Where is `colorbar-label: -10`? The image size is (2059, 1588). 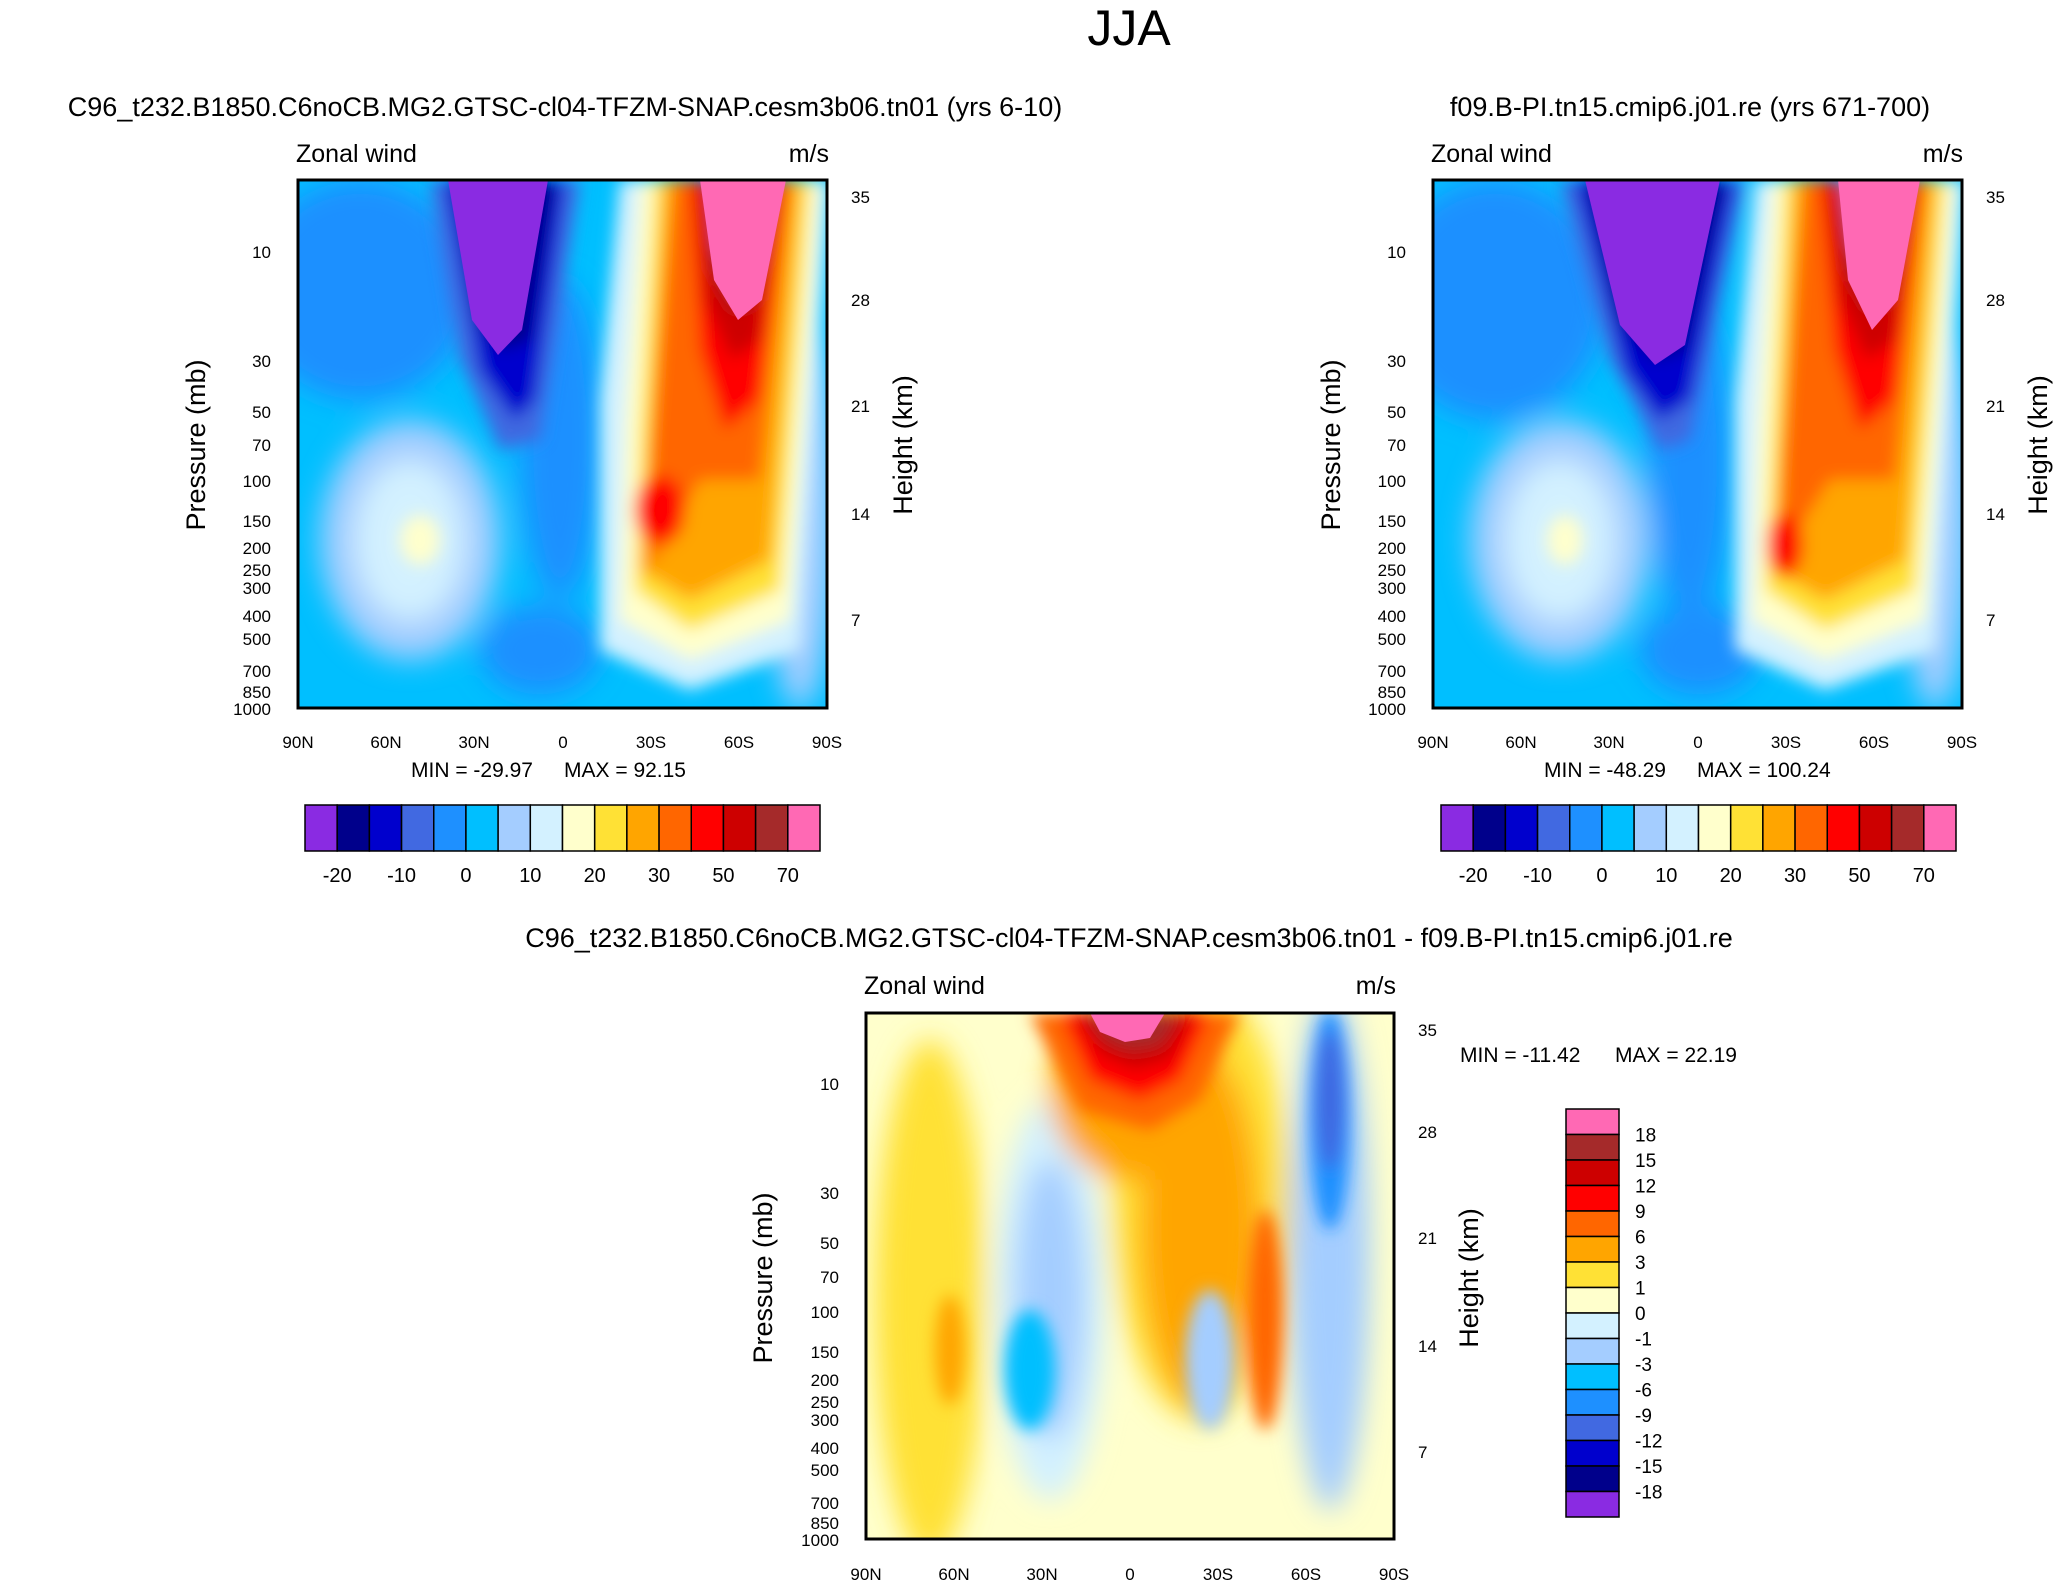 colorbar-label: -10 is located at coordinates (1537, 876).